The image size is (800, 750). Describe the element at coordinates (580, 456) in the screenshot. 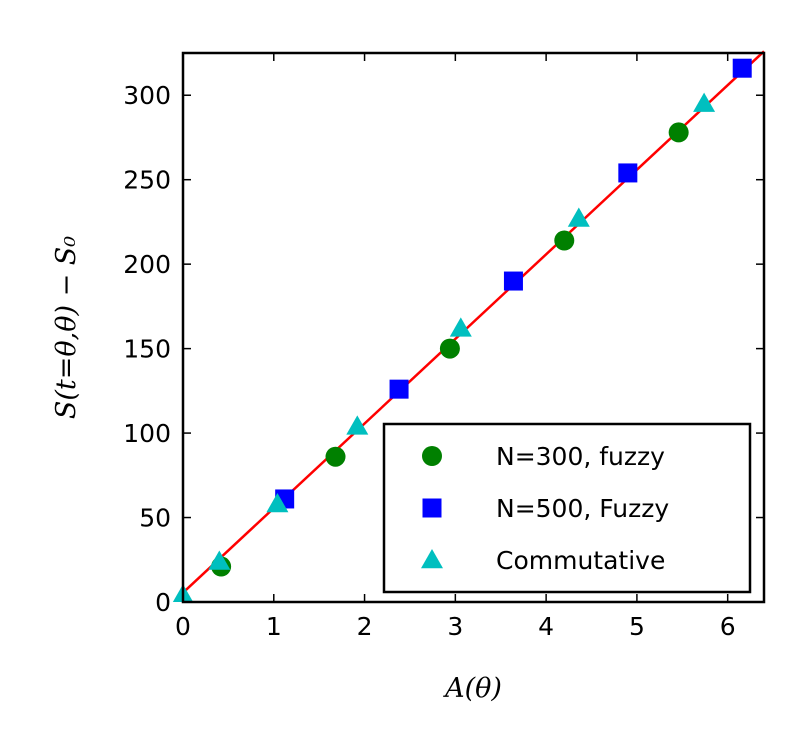

I see `legend-label-0: N=300, fuzzy` at that location.